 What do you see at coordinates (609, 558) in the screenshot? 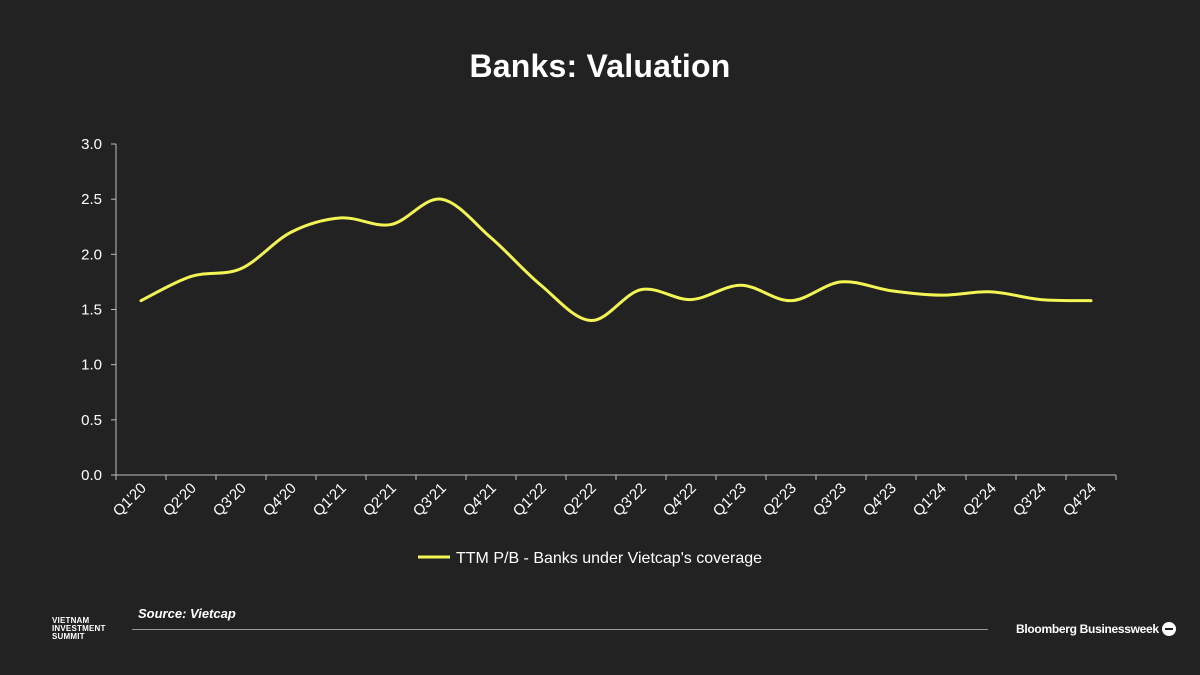
I see `legend-label: TTM P/B - Banks under Vietcap's coverage` at bounding box center [609, 558].